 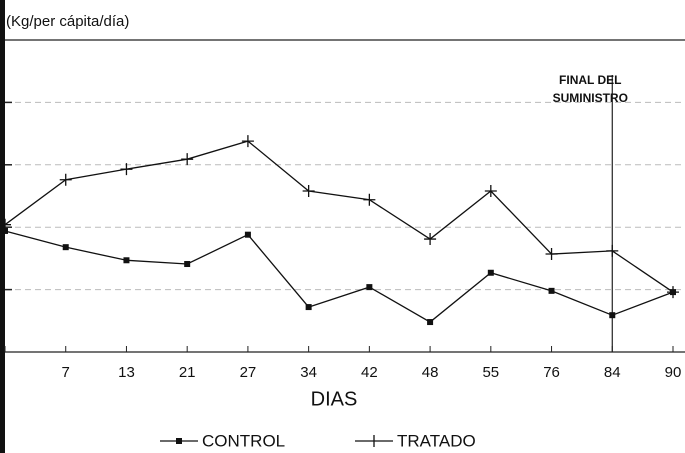 I want to click on scan-edge, so click(x=2, y=226).